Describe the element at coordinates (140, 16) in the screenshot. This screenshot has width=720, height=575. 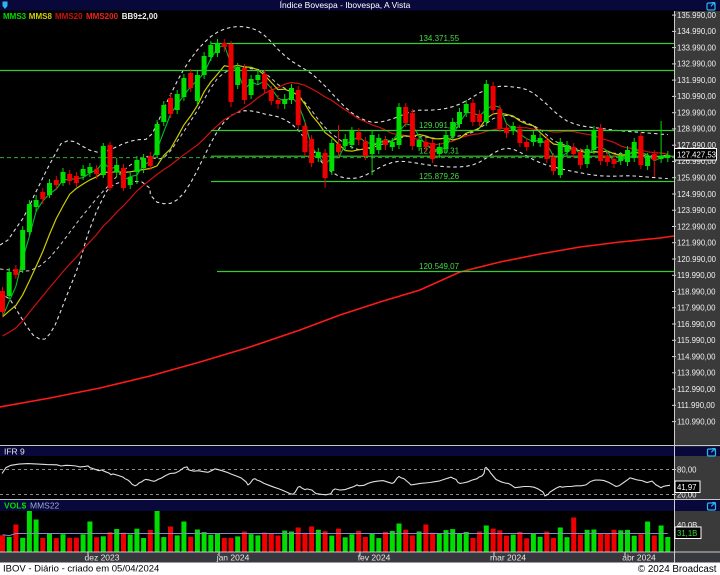
I see `svg-text: BB9±2,00` at that location.